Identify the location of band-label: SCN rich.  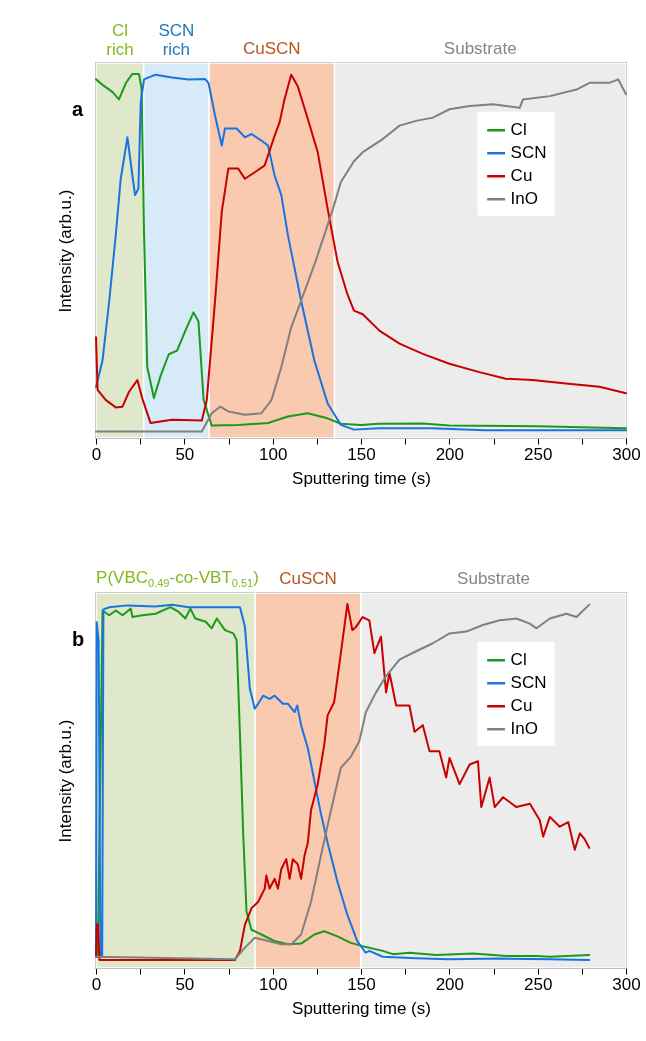
(176, 40).